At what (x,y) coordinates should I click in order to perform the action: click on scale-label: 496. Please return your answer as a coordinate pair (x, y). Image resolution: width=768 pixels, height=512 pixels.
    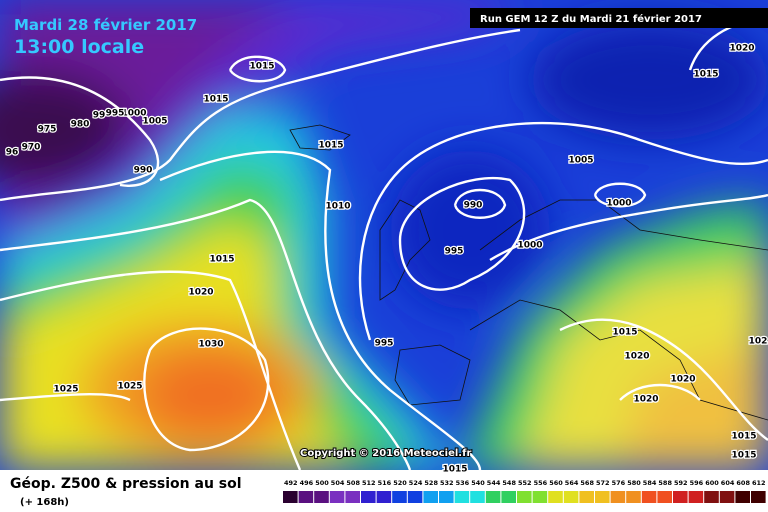
    Looking at the image, I should click on (307, 483).